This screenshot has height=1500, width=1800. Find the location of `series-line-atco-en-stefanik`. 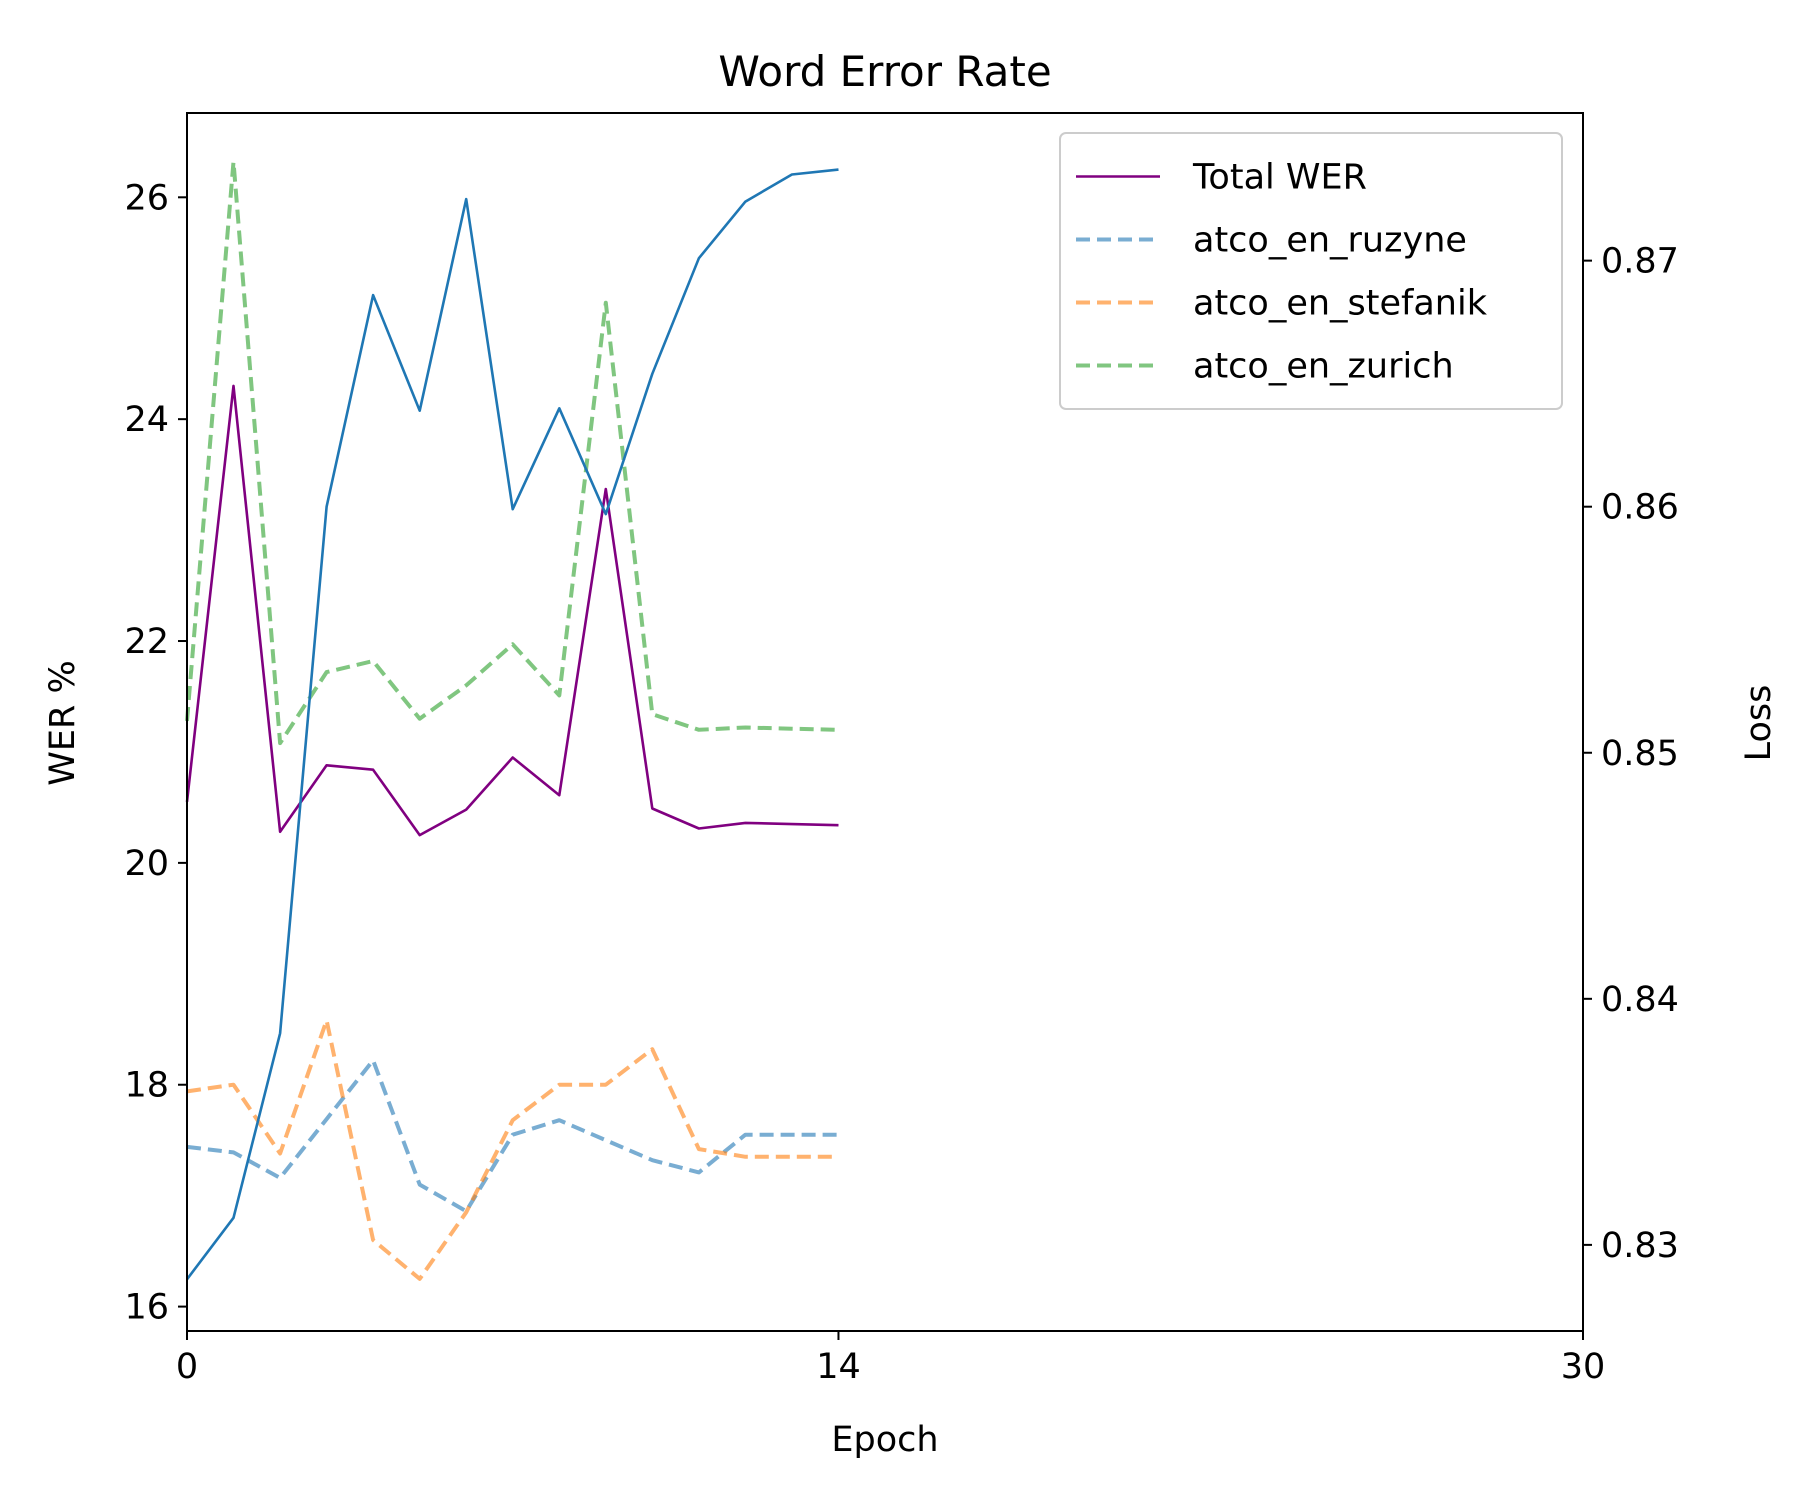

series-line-atco-en-stefanik is located at coordinates (512, 1149).